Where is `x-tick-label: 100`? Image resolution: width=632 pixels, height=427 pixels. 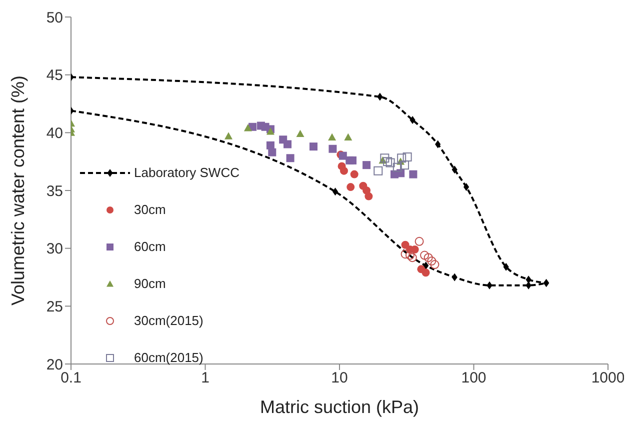
x-tick-label: 100 is located at coordinates (473, 378).